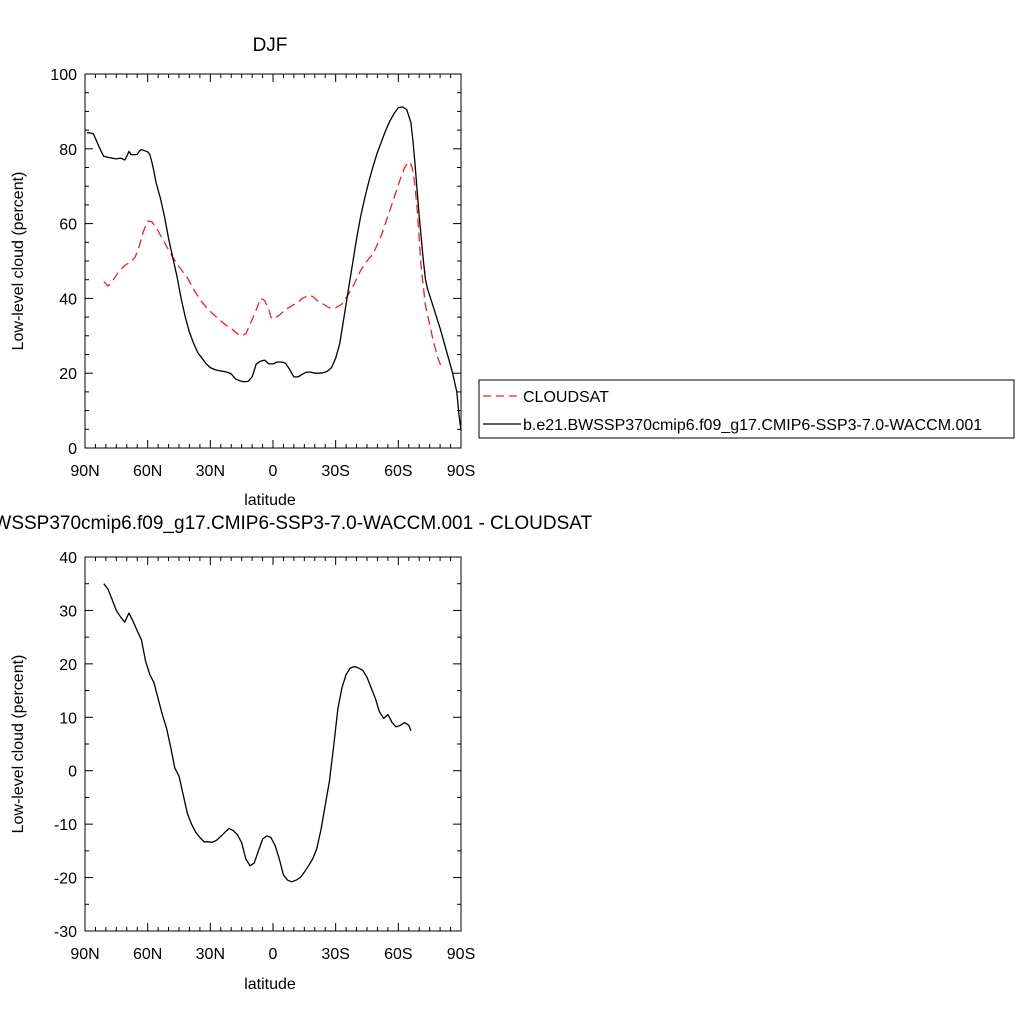 This screenshot has width=1024, height=1024. What do you see at coordinates (335, 471) in the screenshot?
I see `top-x-tick-label: 30S` at bounding box center [335, 471].